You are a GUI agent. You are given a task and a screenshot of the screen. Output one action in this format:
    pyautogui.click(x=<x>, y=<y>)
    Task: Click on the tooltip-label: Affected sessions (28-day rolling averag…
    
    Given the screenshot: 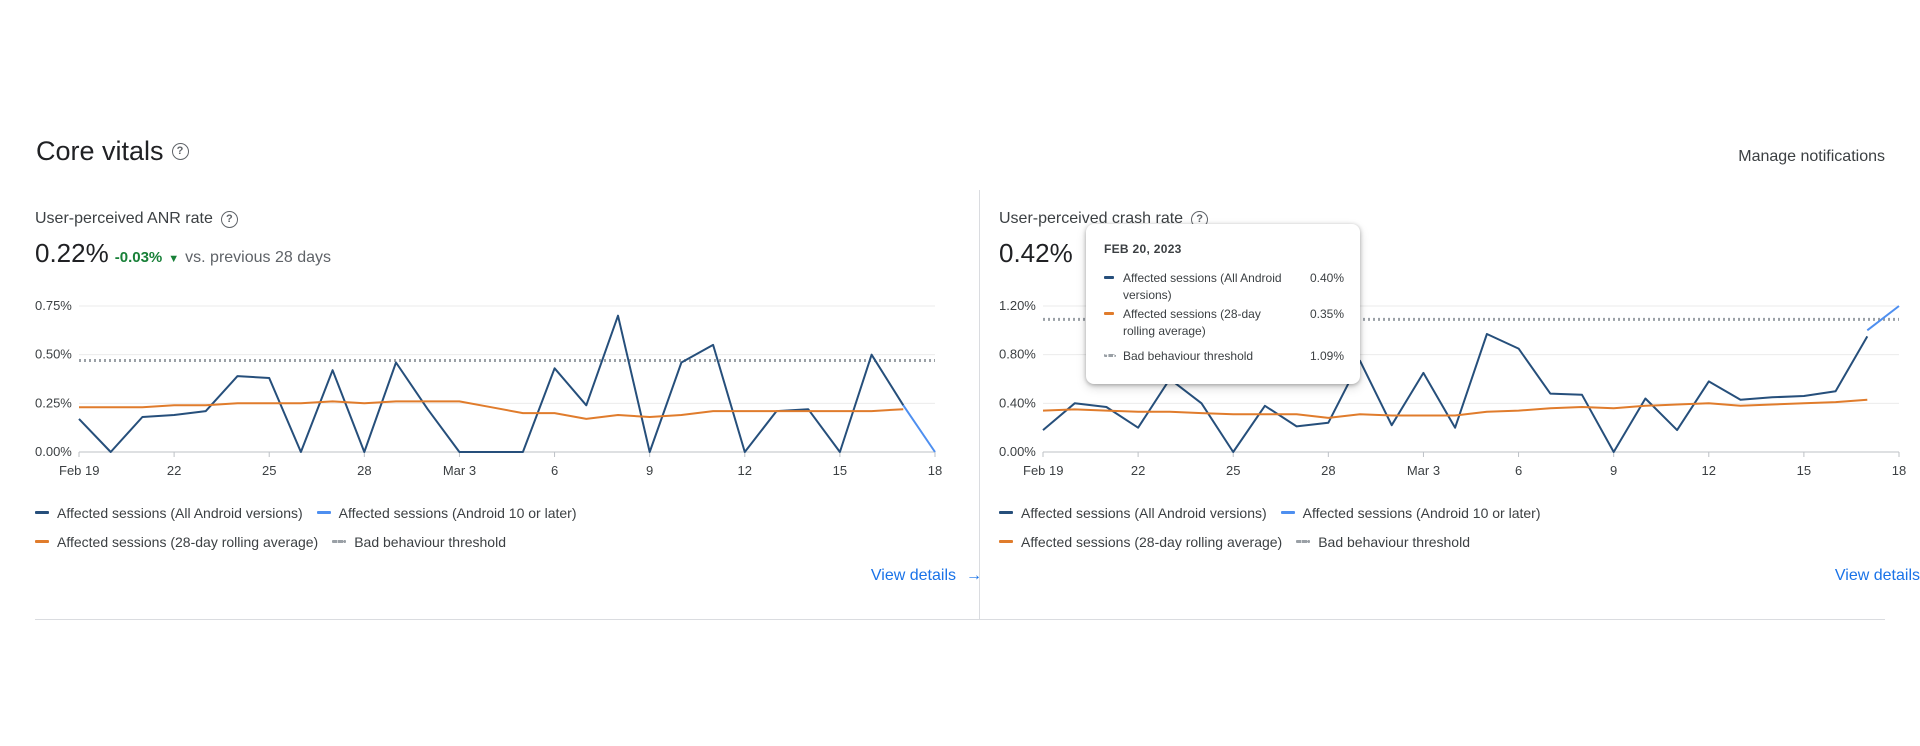 What is the action you would take?
    pyautogui.click(x=1192, y=322)
    